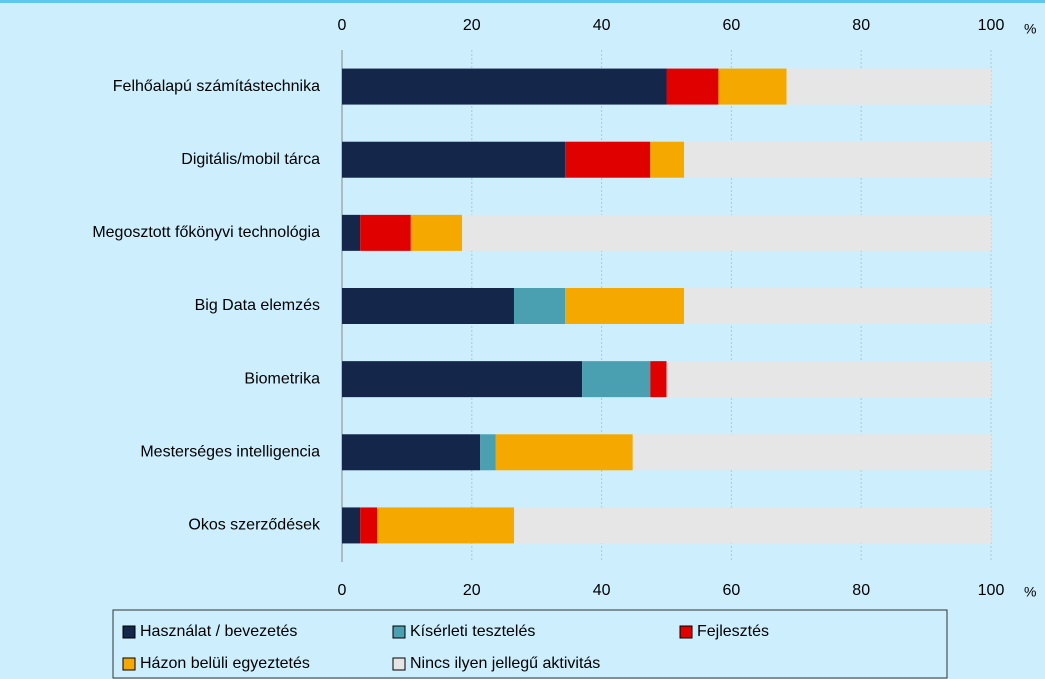 This screenshot has height=679, width=1045. Describe the element at coordinates (733, 631) in the screenshot. I see `legend-label: Fejlesztés` at that location.